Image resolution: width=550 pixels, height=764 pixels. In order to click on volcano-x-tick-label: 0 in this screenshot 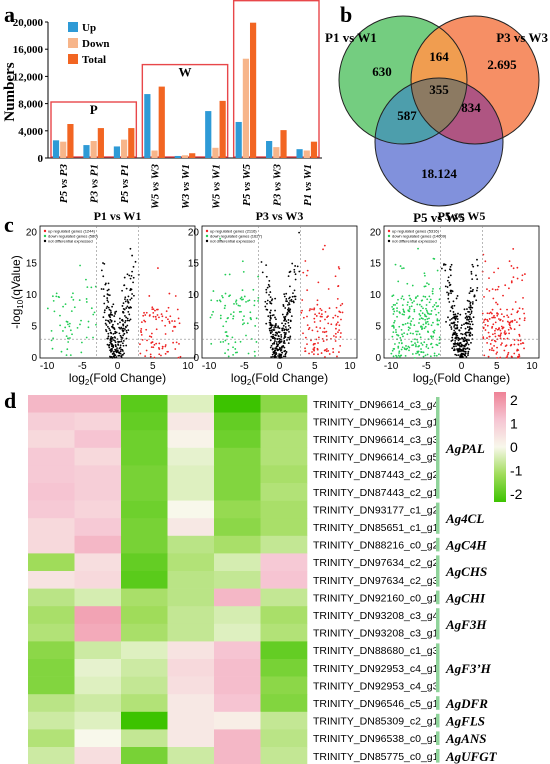, I will do `click(118, 366)`.